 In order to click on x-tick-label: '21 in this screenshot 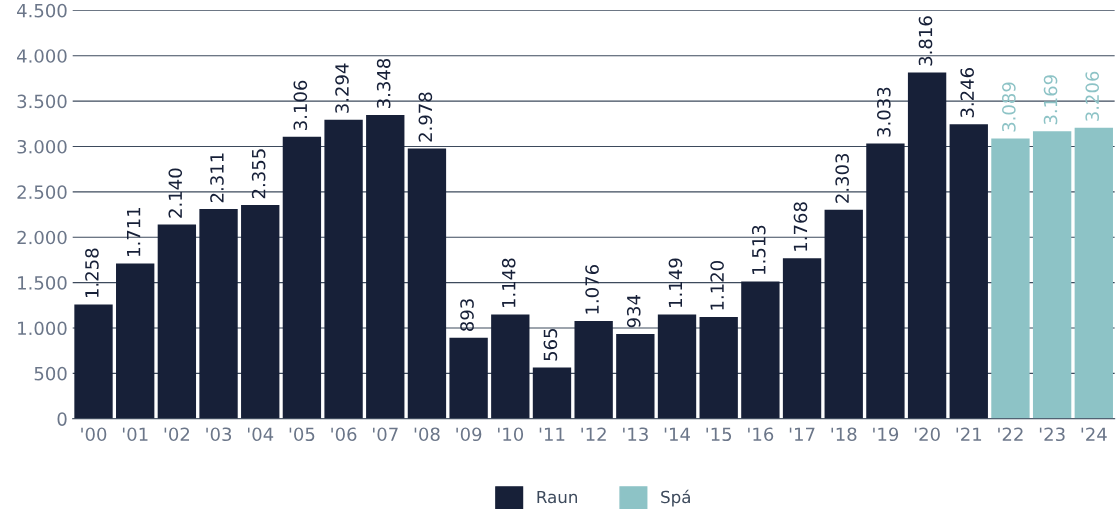, I will do `click(969, 434)`.